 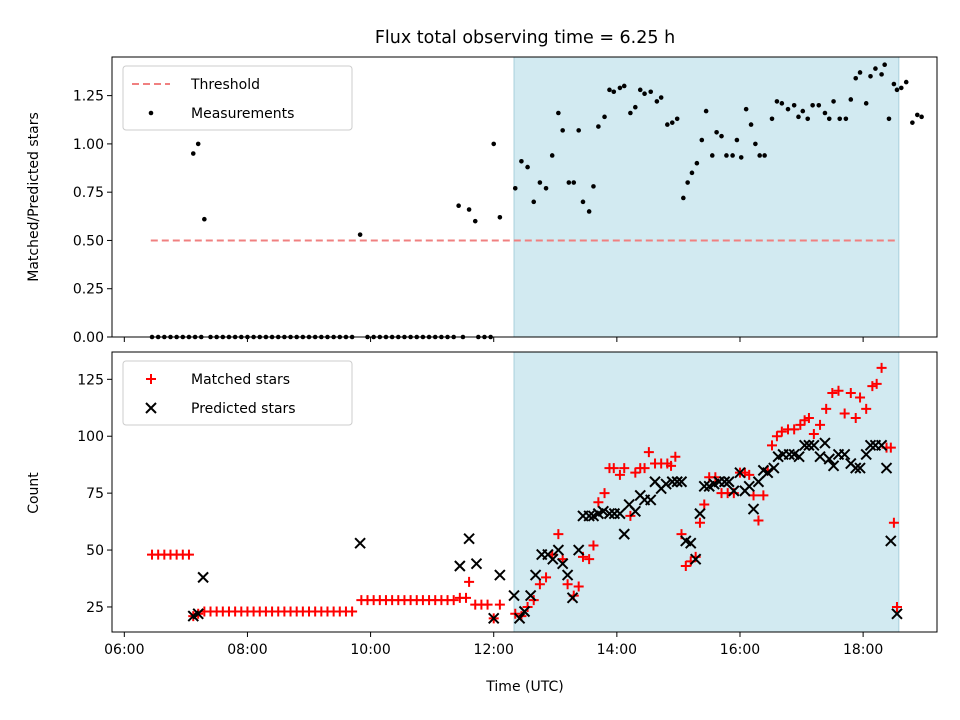 What do you see at coordinates (90, 380) in the screenshot?
I see `y-tick-label: 125` at bounding box center [90, 380].